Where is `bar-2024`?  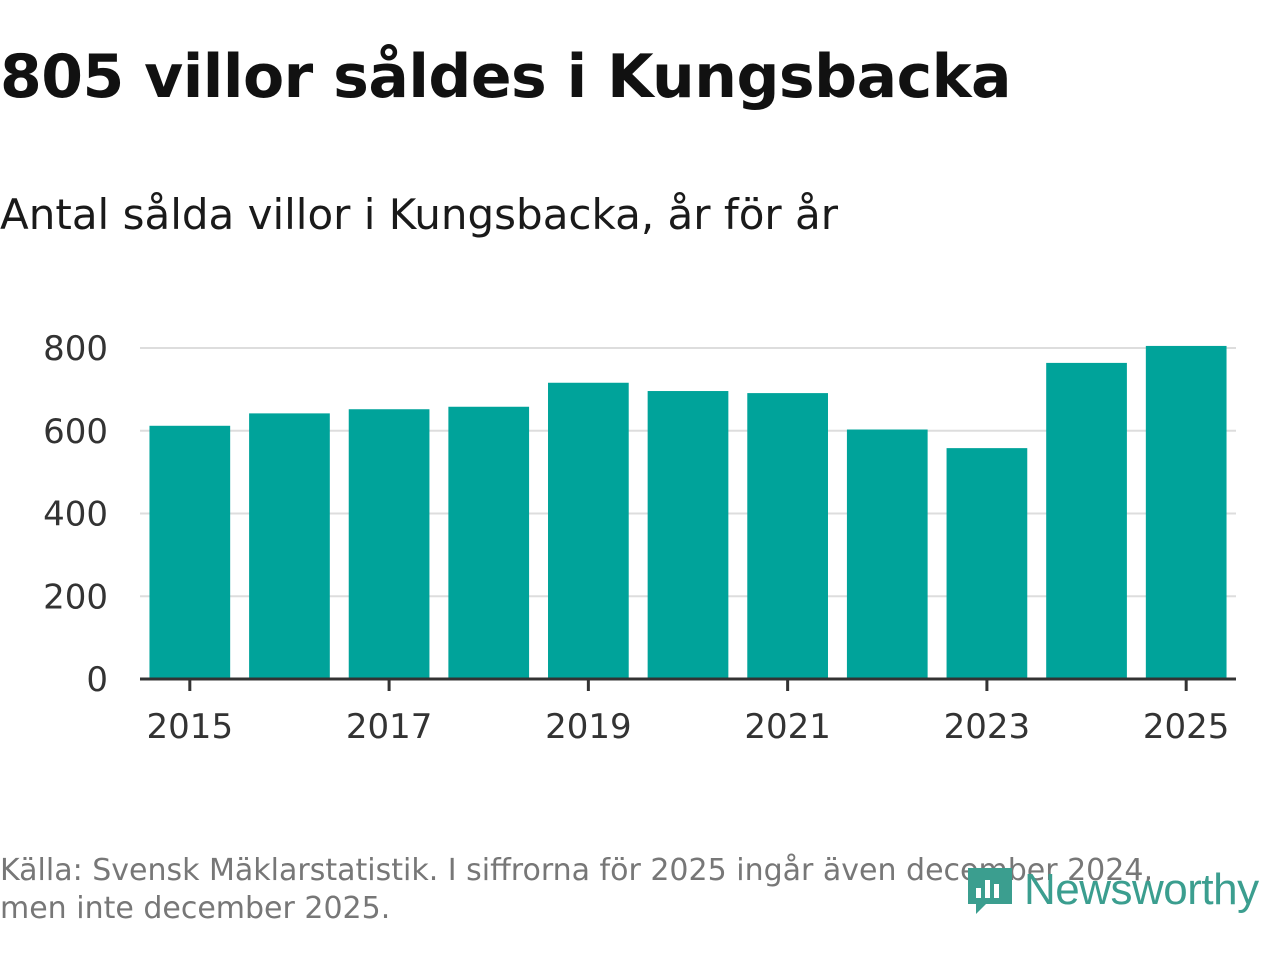 bar-2024 is located at coordinates (1086, 520).